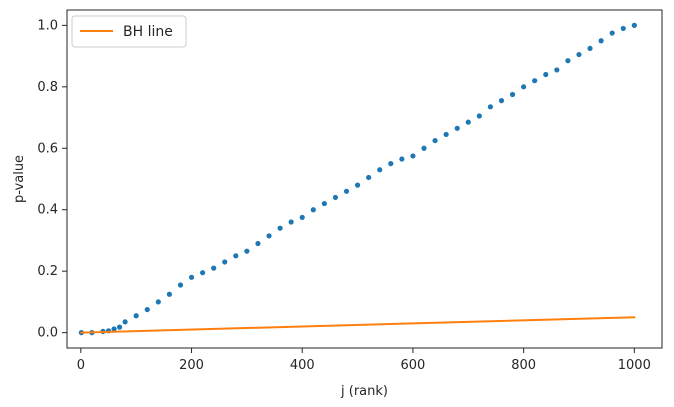  What do you see at coordinates (358, 325) in the screenshot?
I see `bh-line-series` at bounding box center [358, 325].